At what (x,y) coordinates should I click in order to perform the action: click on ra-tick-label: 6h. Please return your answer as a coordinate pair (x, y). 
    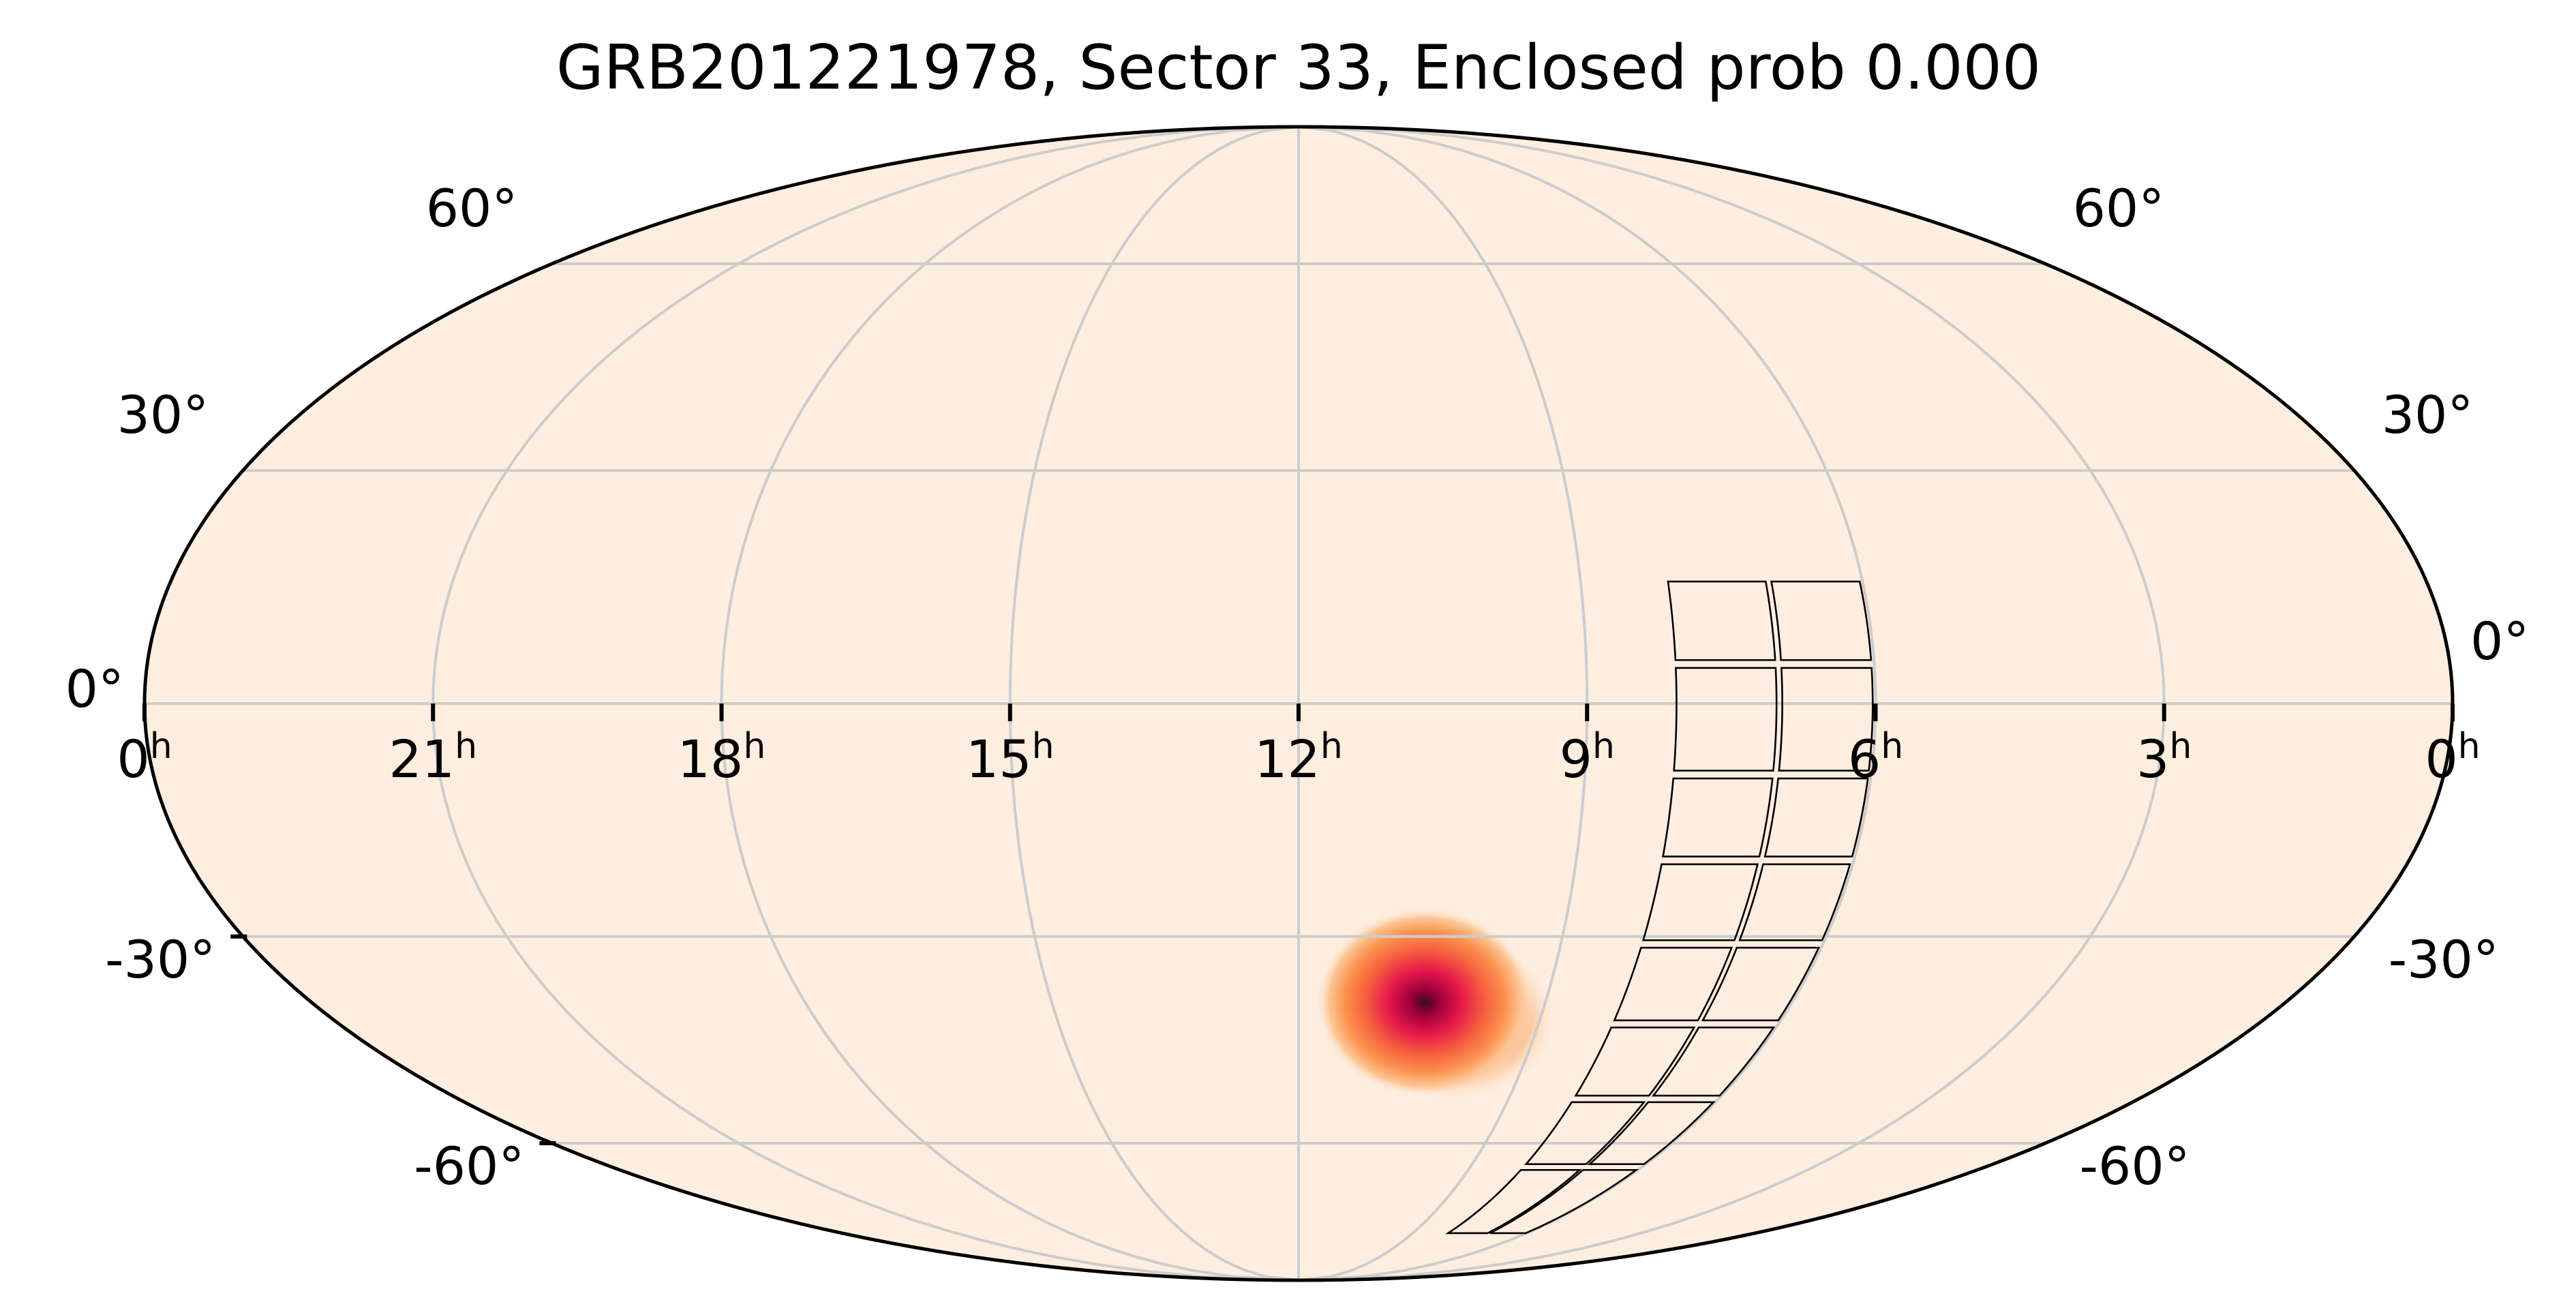
    Looking at the image, I should click on (1875, 757).